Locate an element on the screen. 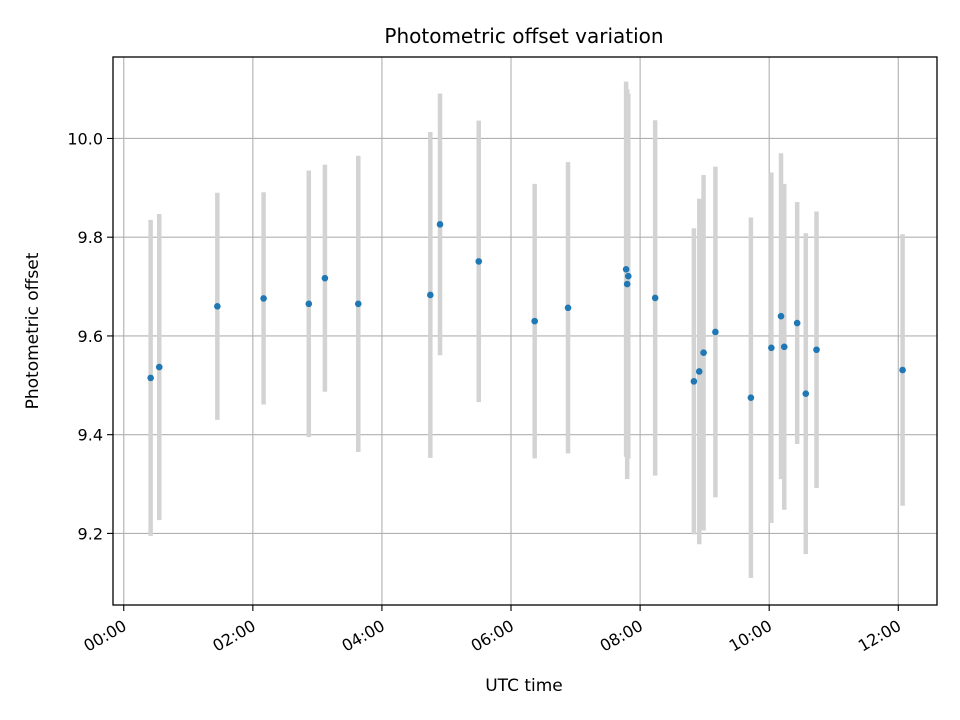 The image size is (960, 720). x-axis-title: UTC time is located at coordinates (524, 686).